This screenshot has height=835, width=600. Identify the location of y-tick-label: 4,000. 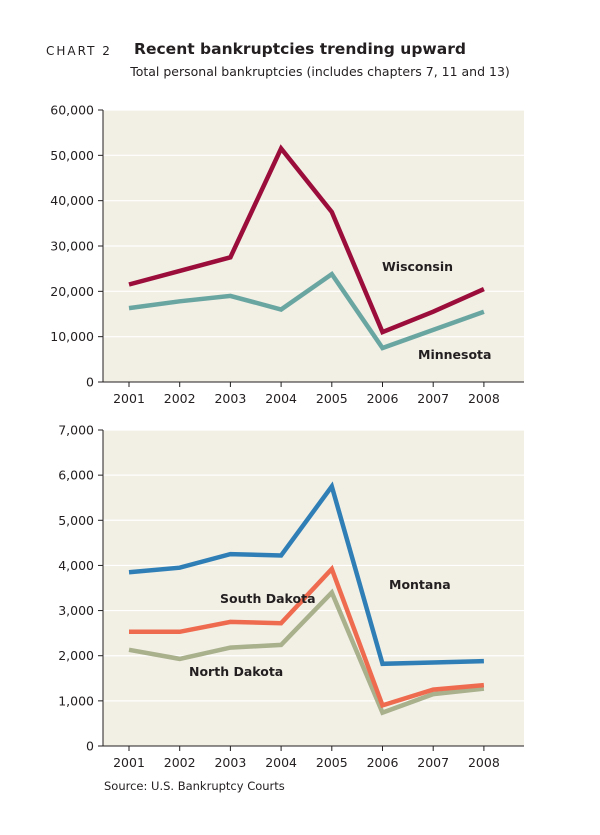
(76, 565).